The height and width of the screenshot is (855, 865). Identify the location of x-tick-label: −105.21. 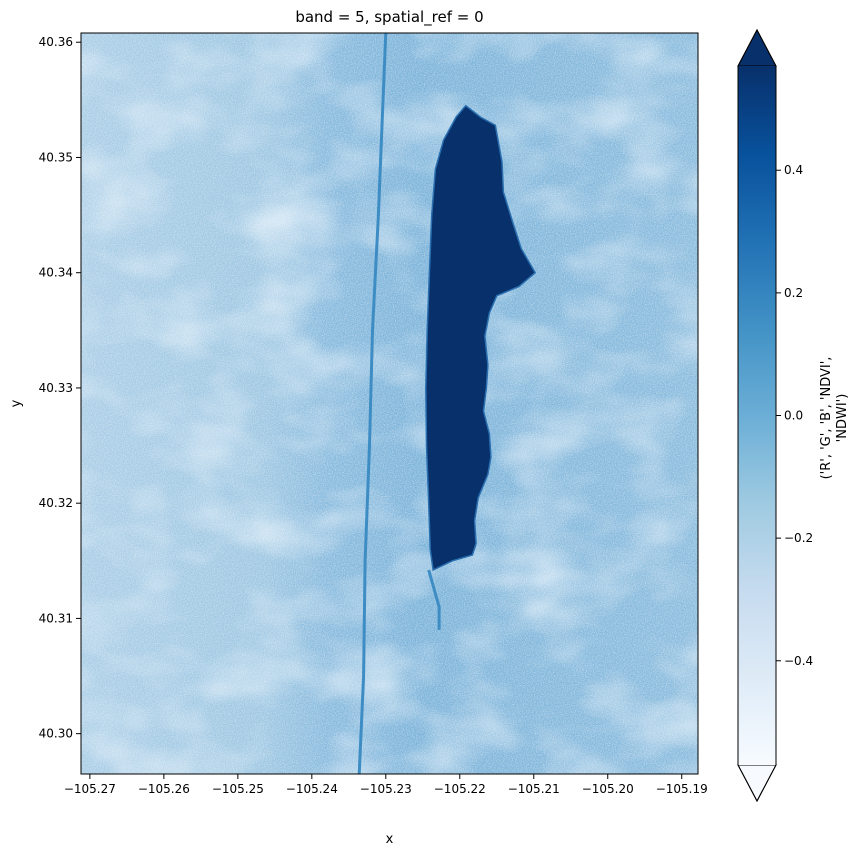
(534, 789).